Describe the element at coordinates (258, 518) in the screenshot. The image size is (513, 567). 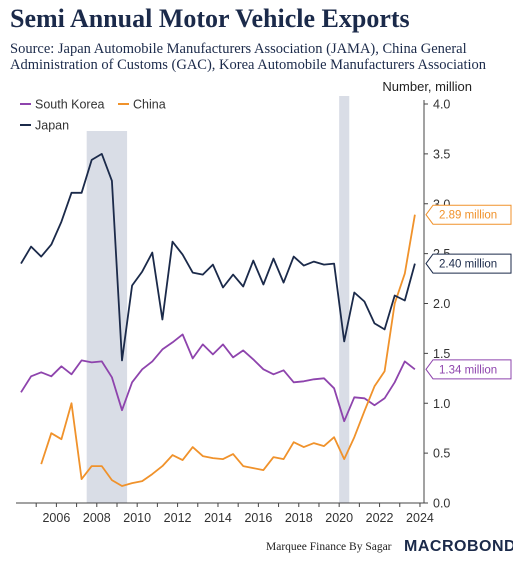
I see `x-tick-label: 2016` at that location.